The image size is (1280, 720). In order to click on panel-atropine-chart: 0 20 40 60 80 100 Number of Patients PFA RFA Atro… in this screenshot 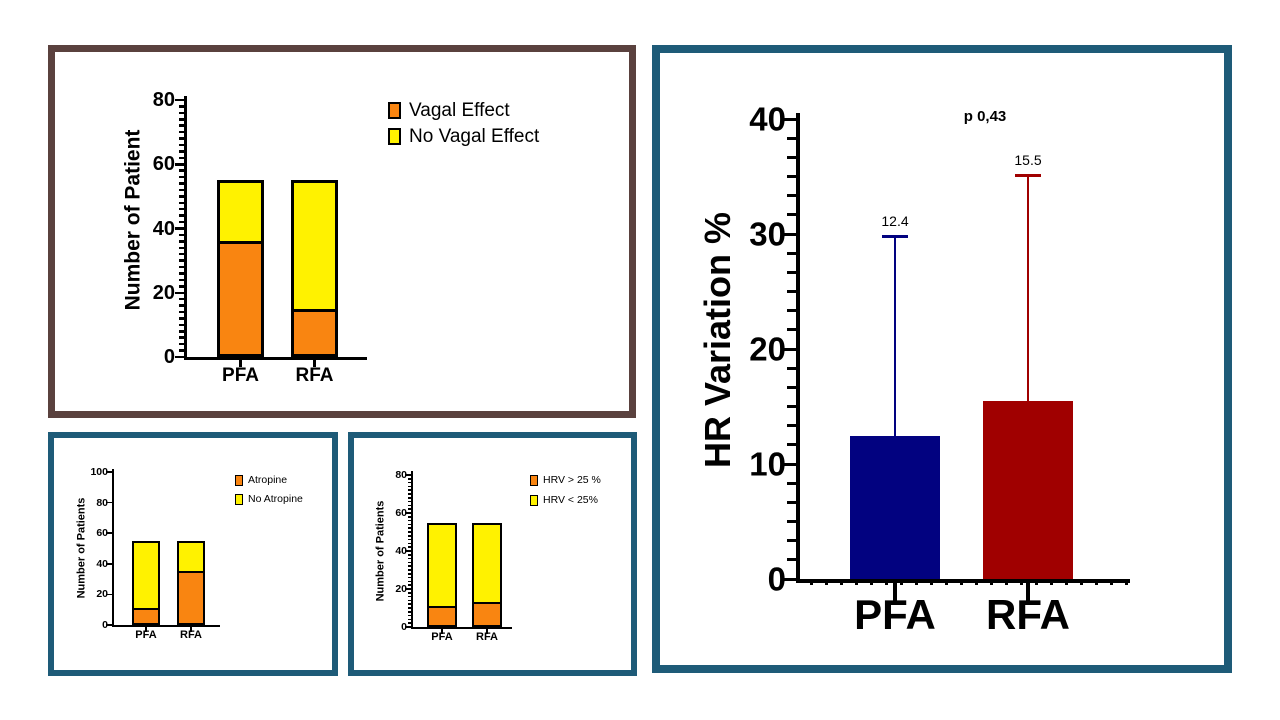, I will do `click(193, 554)`.